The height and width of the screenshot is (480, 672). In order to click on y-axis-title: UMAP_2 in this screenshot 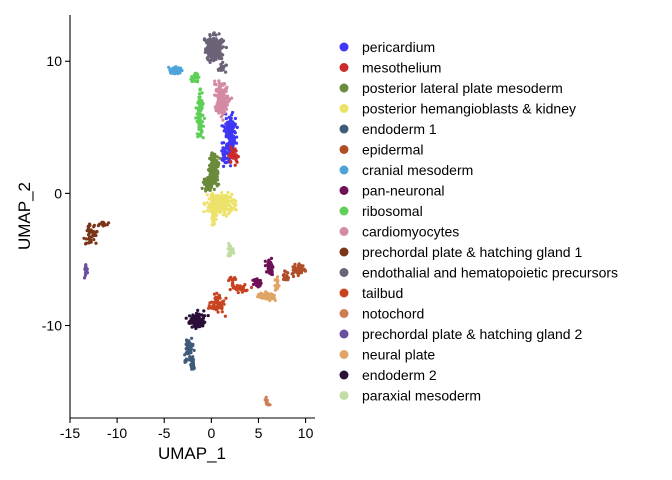, I will do `click(24, 216)`.